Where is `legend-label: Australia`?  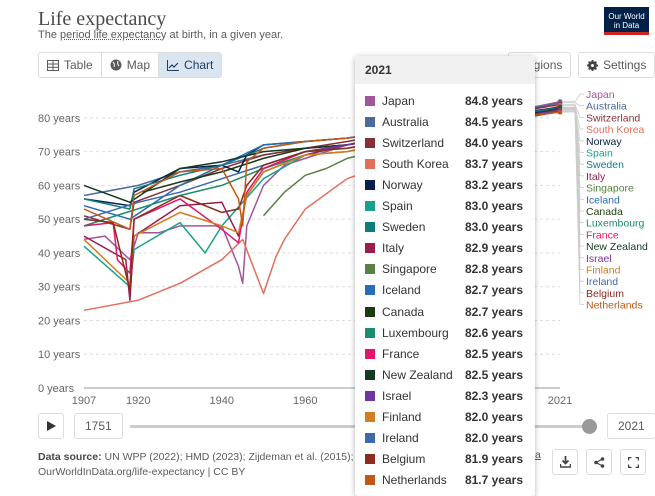
legend-label: Australia is located at coordinates (606, 107).